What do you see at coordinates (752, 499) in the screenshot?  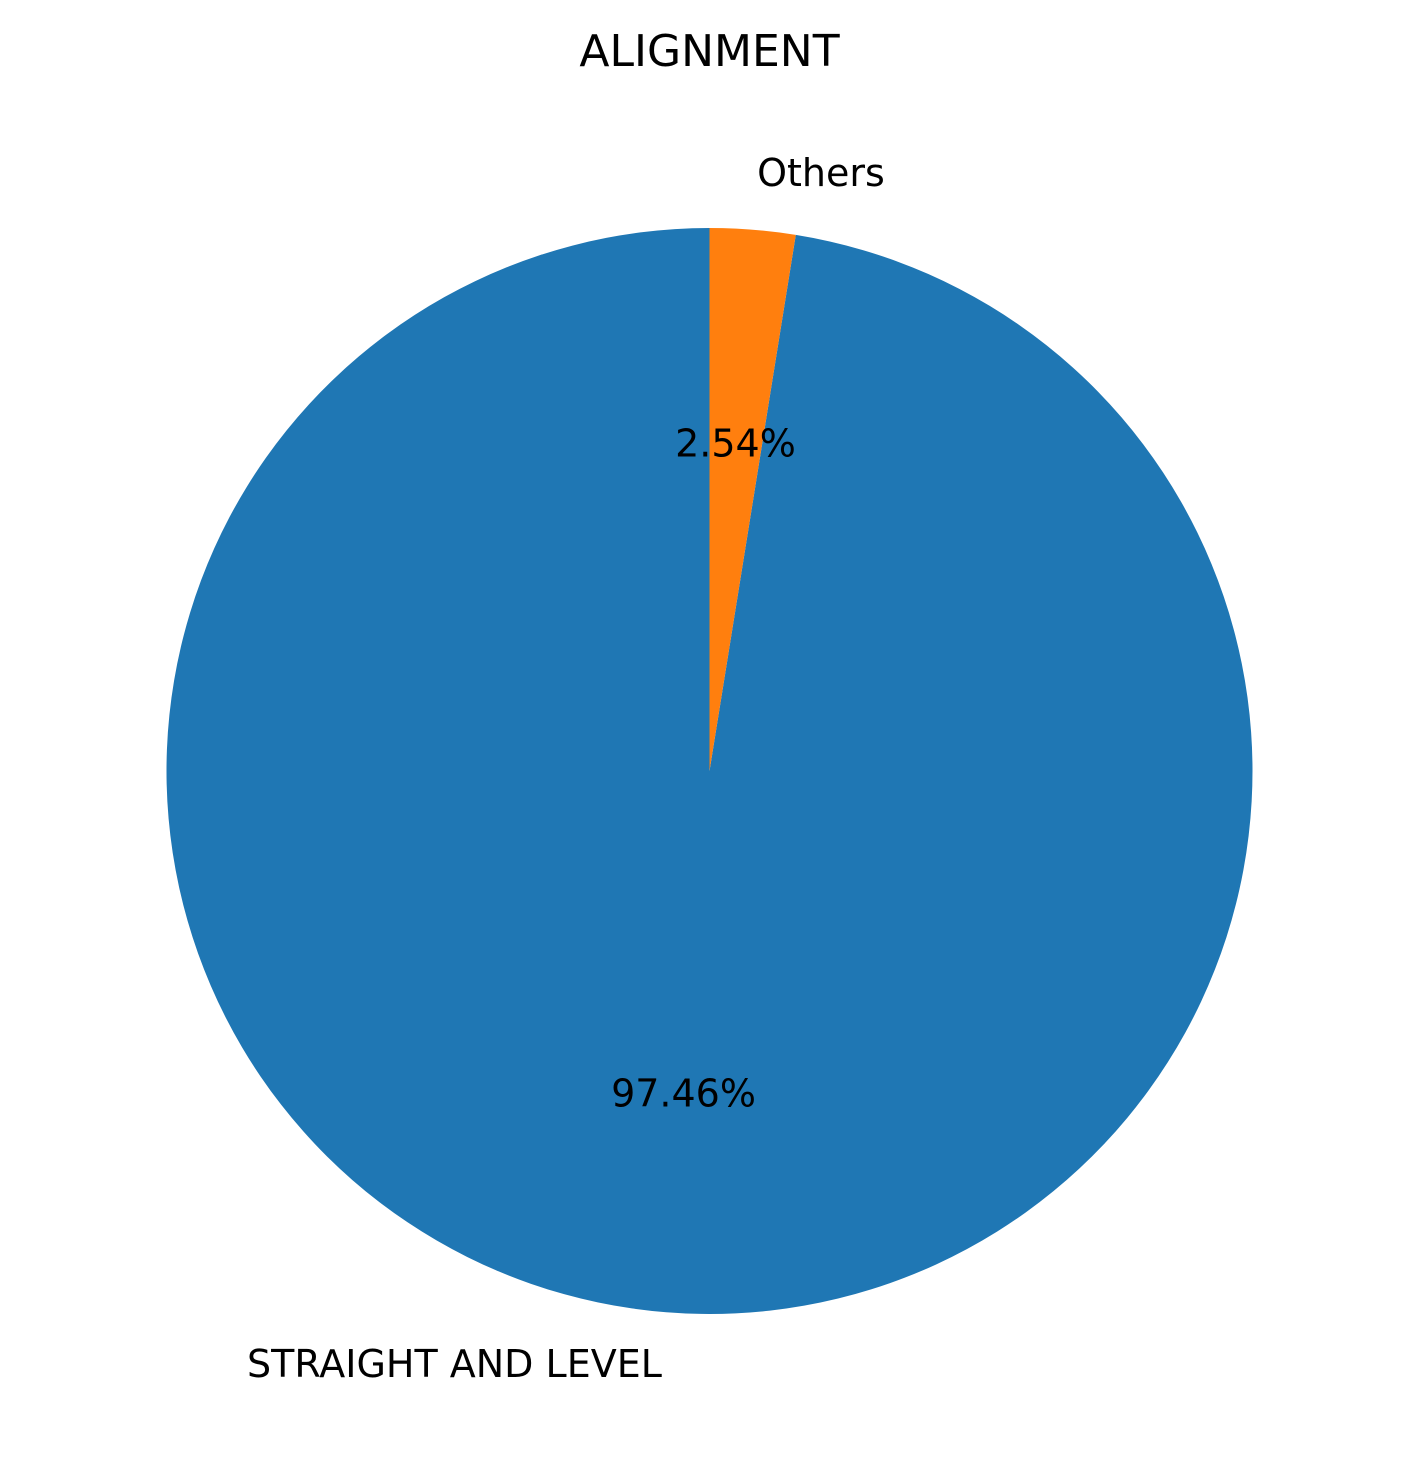 I see `pie-slice-others` at bounding box center [752, 499].